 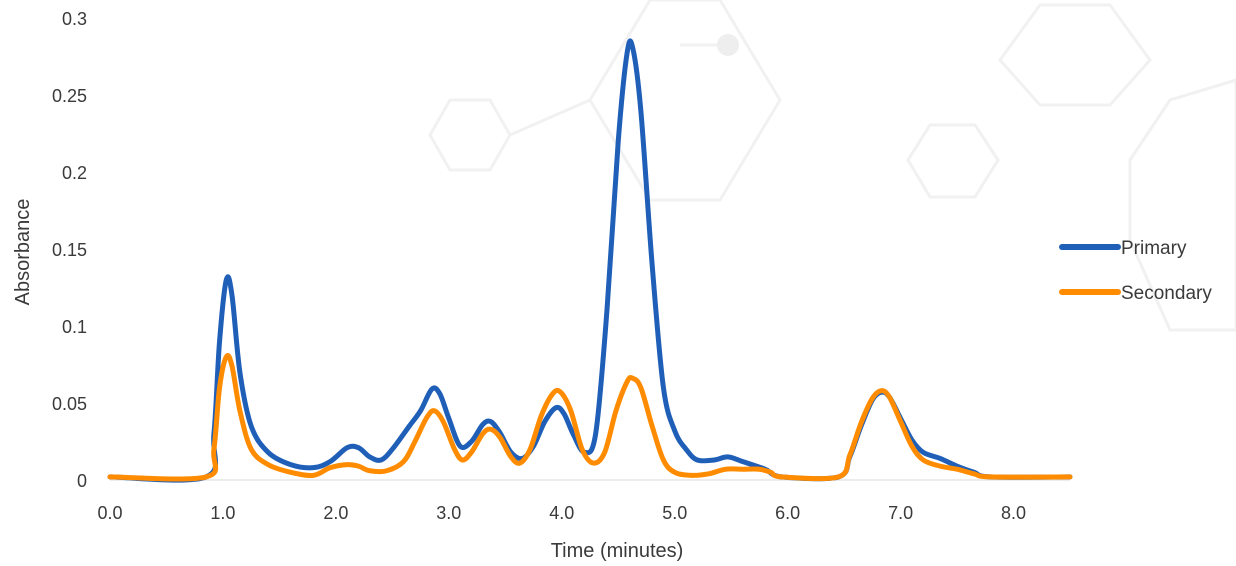 I want to click on x-tick-label: 6.0, so click(x=787, y=513).